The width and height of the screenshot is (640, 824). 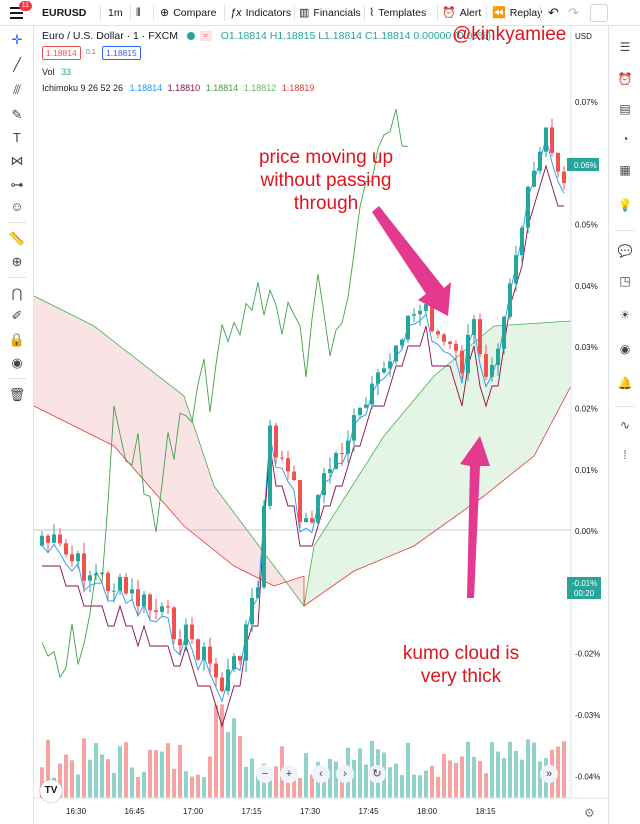 I want to click on zoom-in-button: +, so click(x=289, y=774).